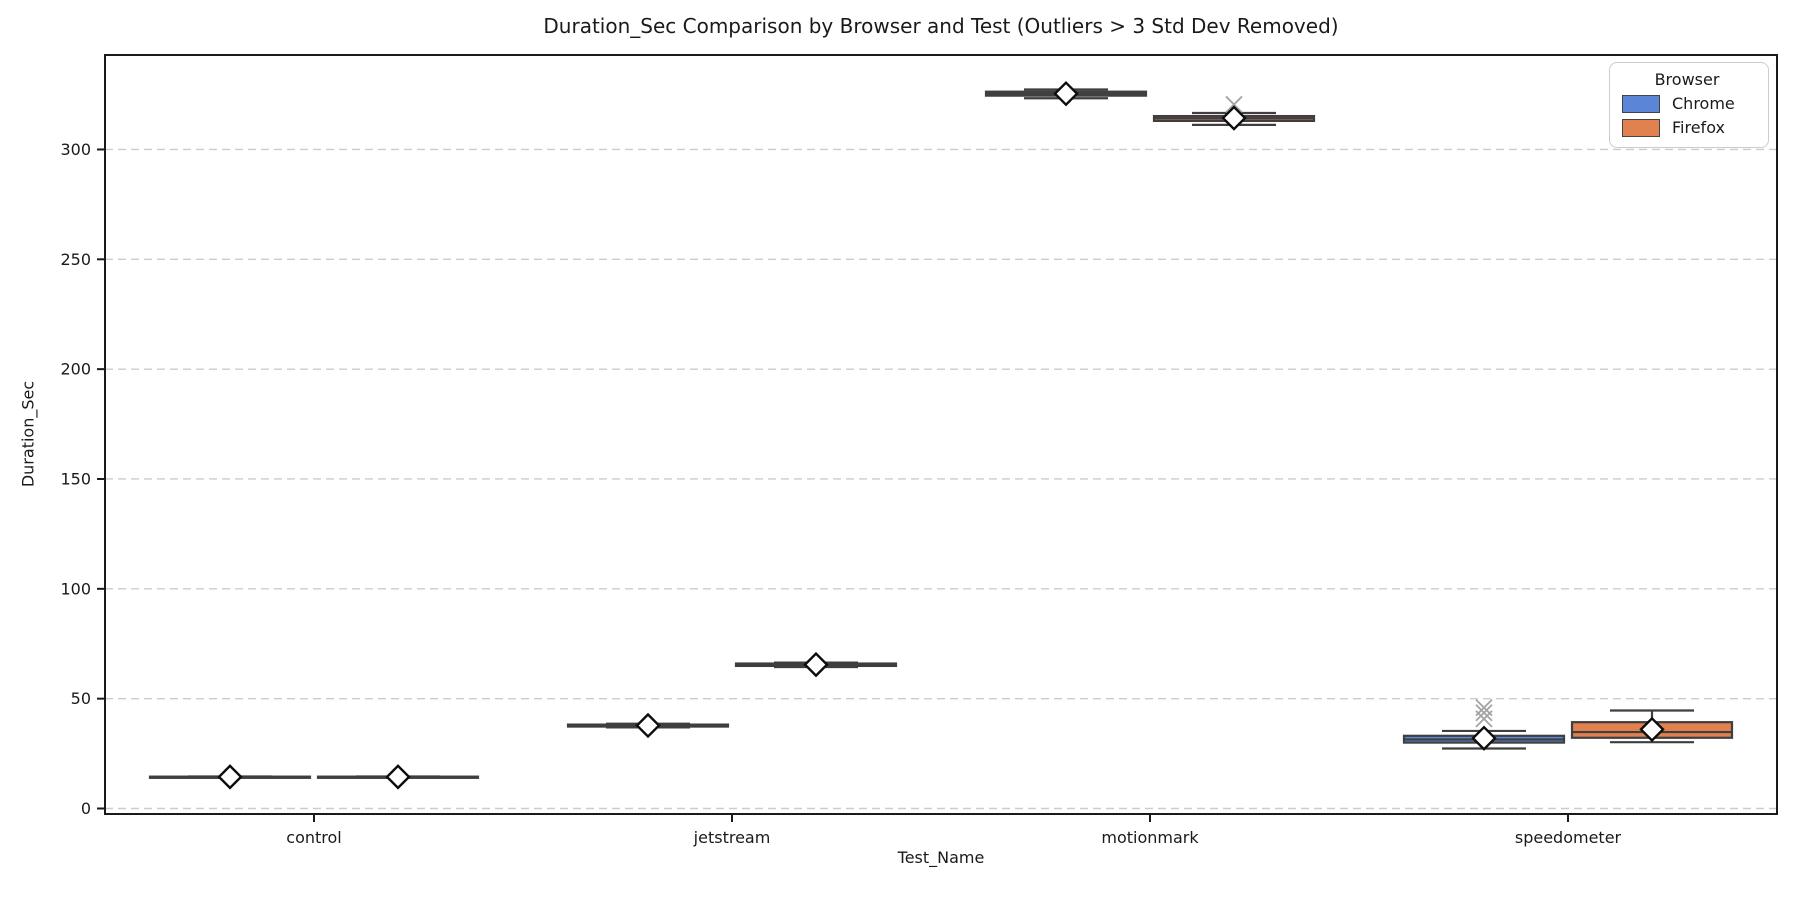 Image resolution: width=1800 pixels, height=900 pixels. I want to click on x-tick-label-motionmark: motionmark, so click(1150, 837).